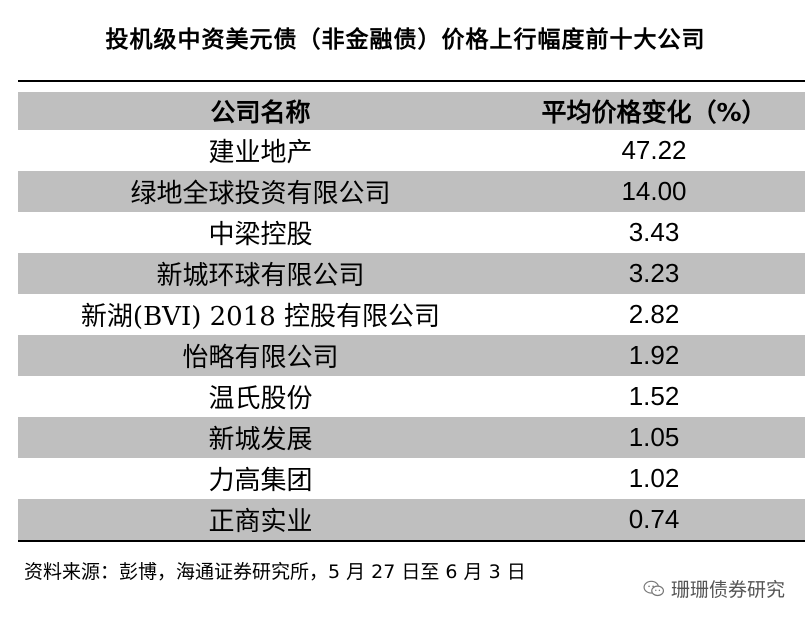 This screenshot has width=811, height=627. Describe the element at coordinates (260, 399) in the screenshot. I see `company-name: 温氏股份` at that location.